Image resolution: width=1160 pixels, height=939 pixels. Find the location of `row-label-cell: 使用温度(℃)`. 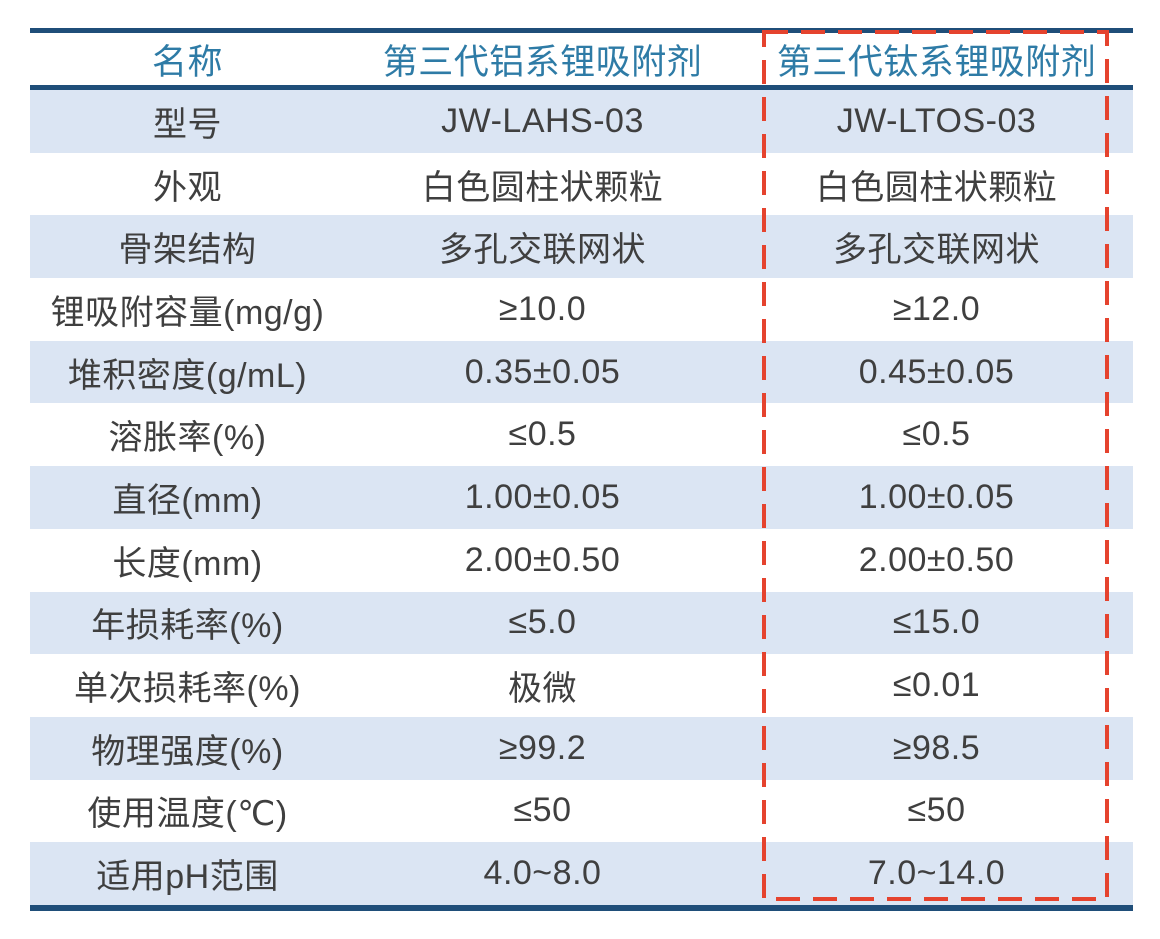

row-label-cell: 使用温度(℃) is located at coordinates (187, 814).